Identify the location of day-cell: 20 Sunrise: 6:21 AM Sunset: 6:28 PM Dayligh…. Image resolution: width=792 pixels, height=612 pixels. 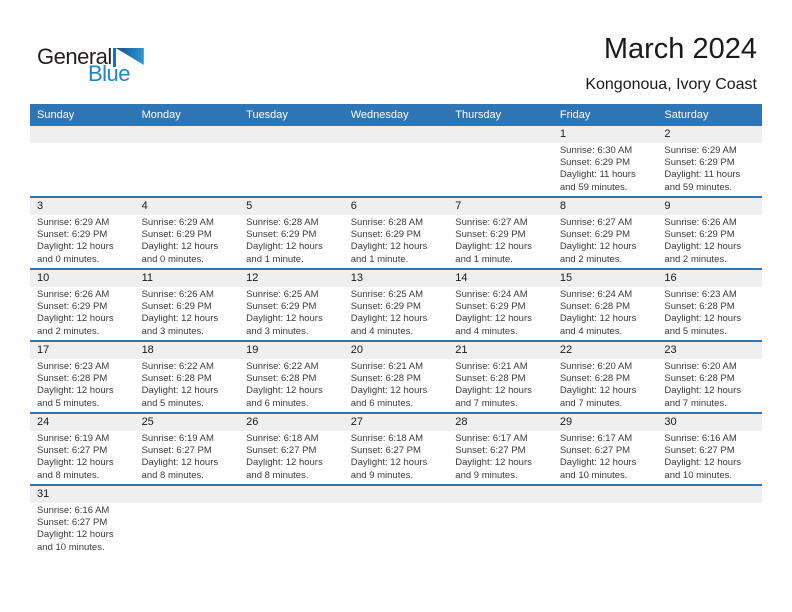
(396, 377).